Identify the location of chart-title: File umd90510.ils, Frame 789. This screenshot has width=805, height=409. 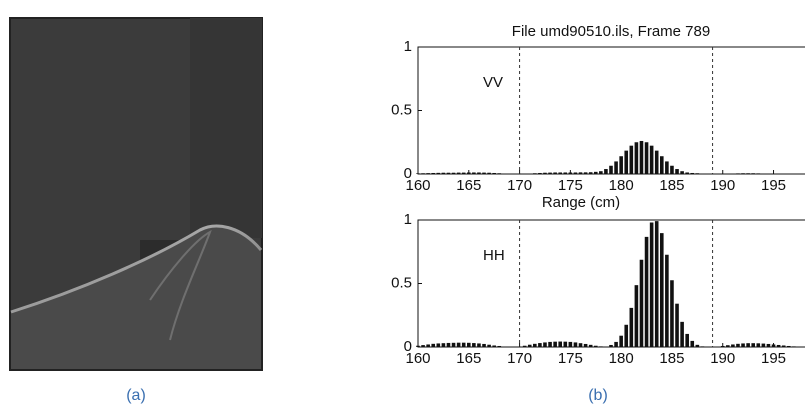
(611, 31).